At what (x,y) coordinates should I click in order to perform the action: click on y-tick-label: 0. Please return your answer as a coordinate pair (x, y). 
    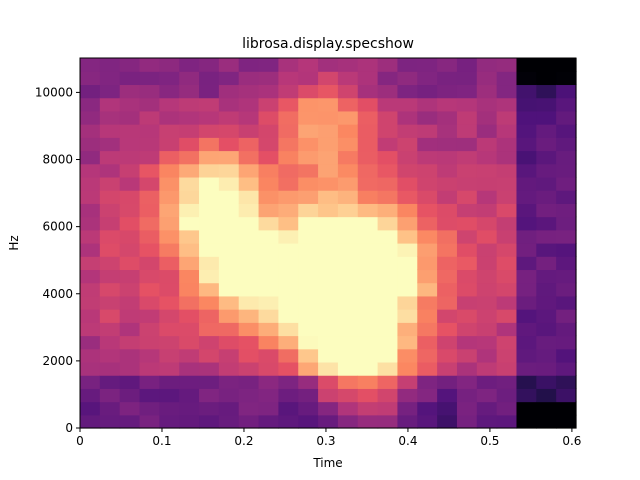
    Looking at the image, I should click on (69, 428).